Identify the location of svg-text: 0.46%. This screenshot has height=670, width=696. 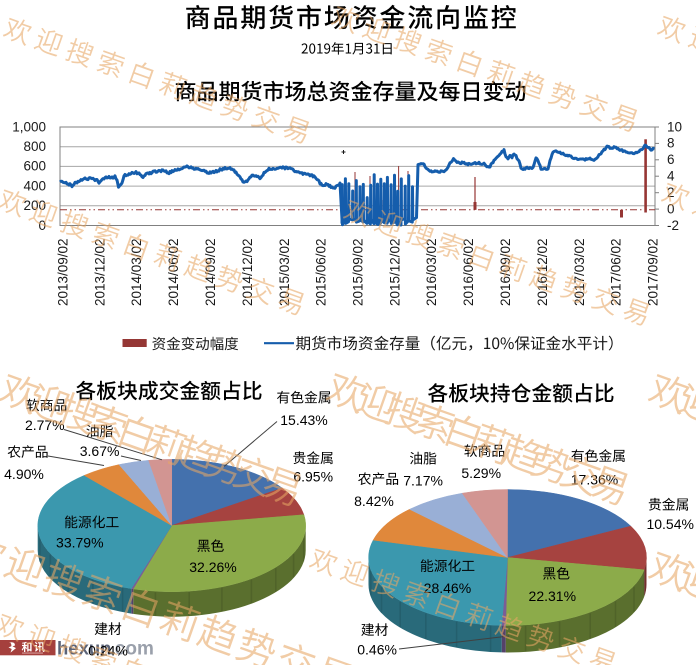
(377, 649).